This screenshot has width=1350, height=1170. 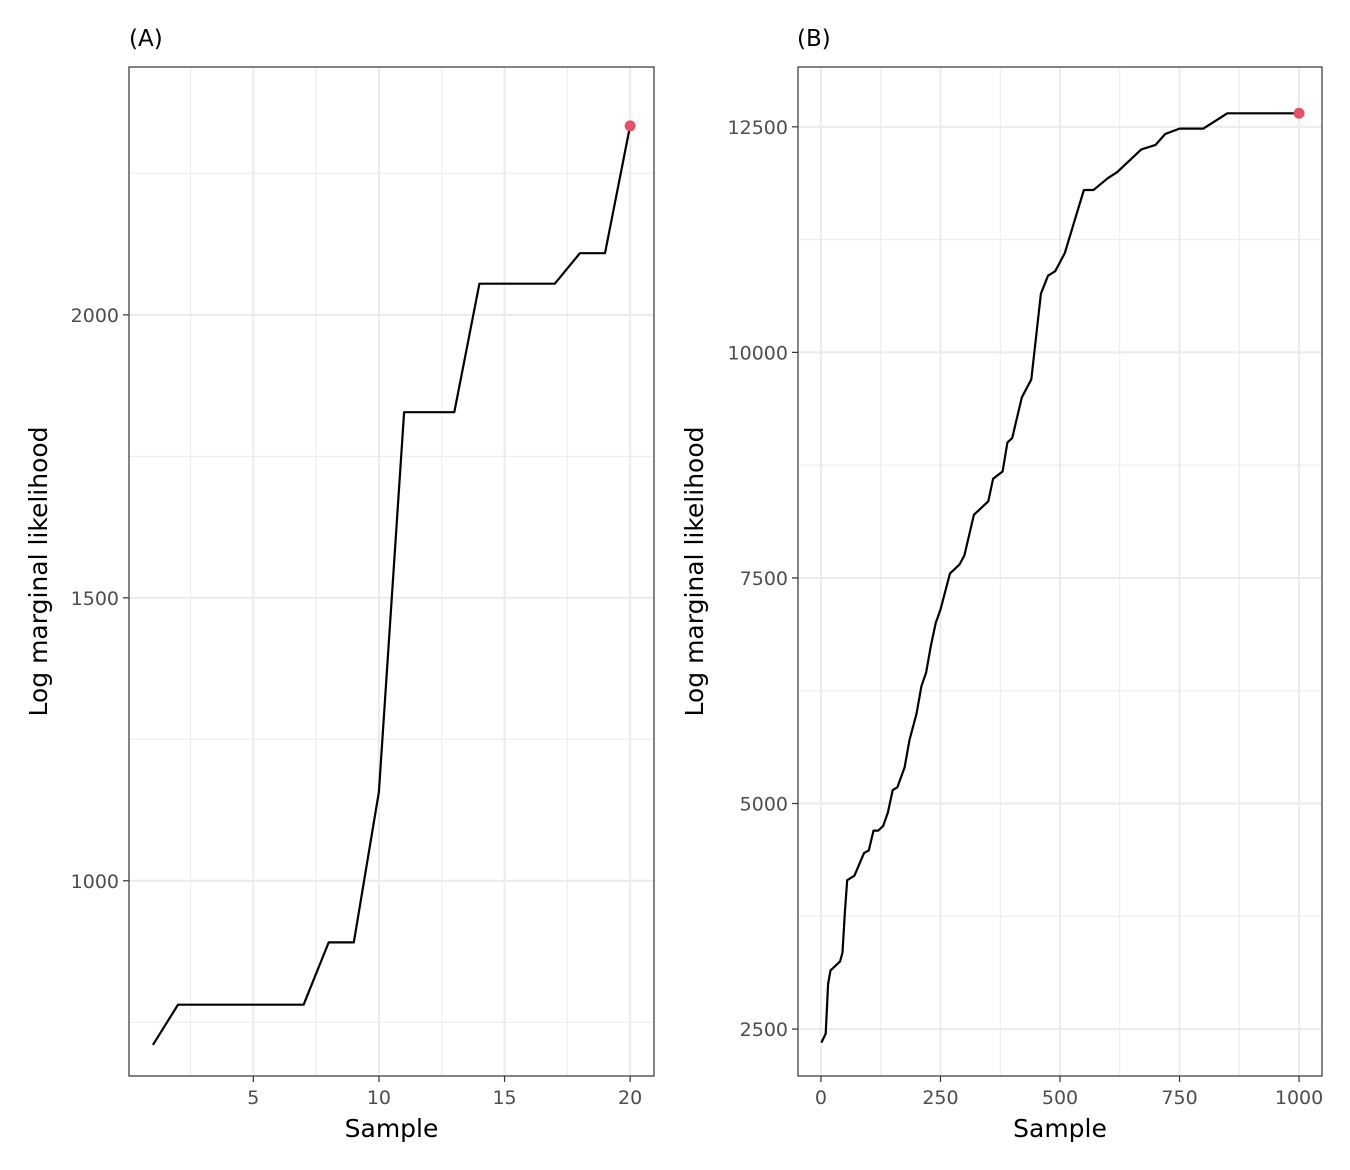 What do you see at coordinates (758, 128) in the screenshot?
I see `y-tick-label: 12500` at bounding box center [758, 128].